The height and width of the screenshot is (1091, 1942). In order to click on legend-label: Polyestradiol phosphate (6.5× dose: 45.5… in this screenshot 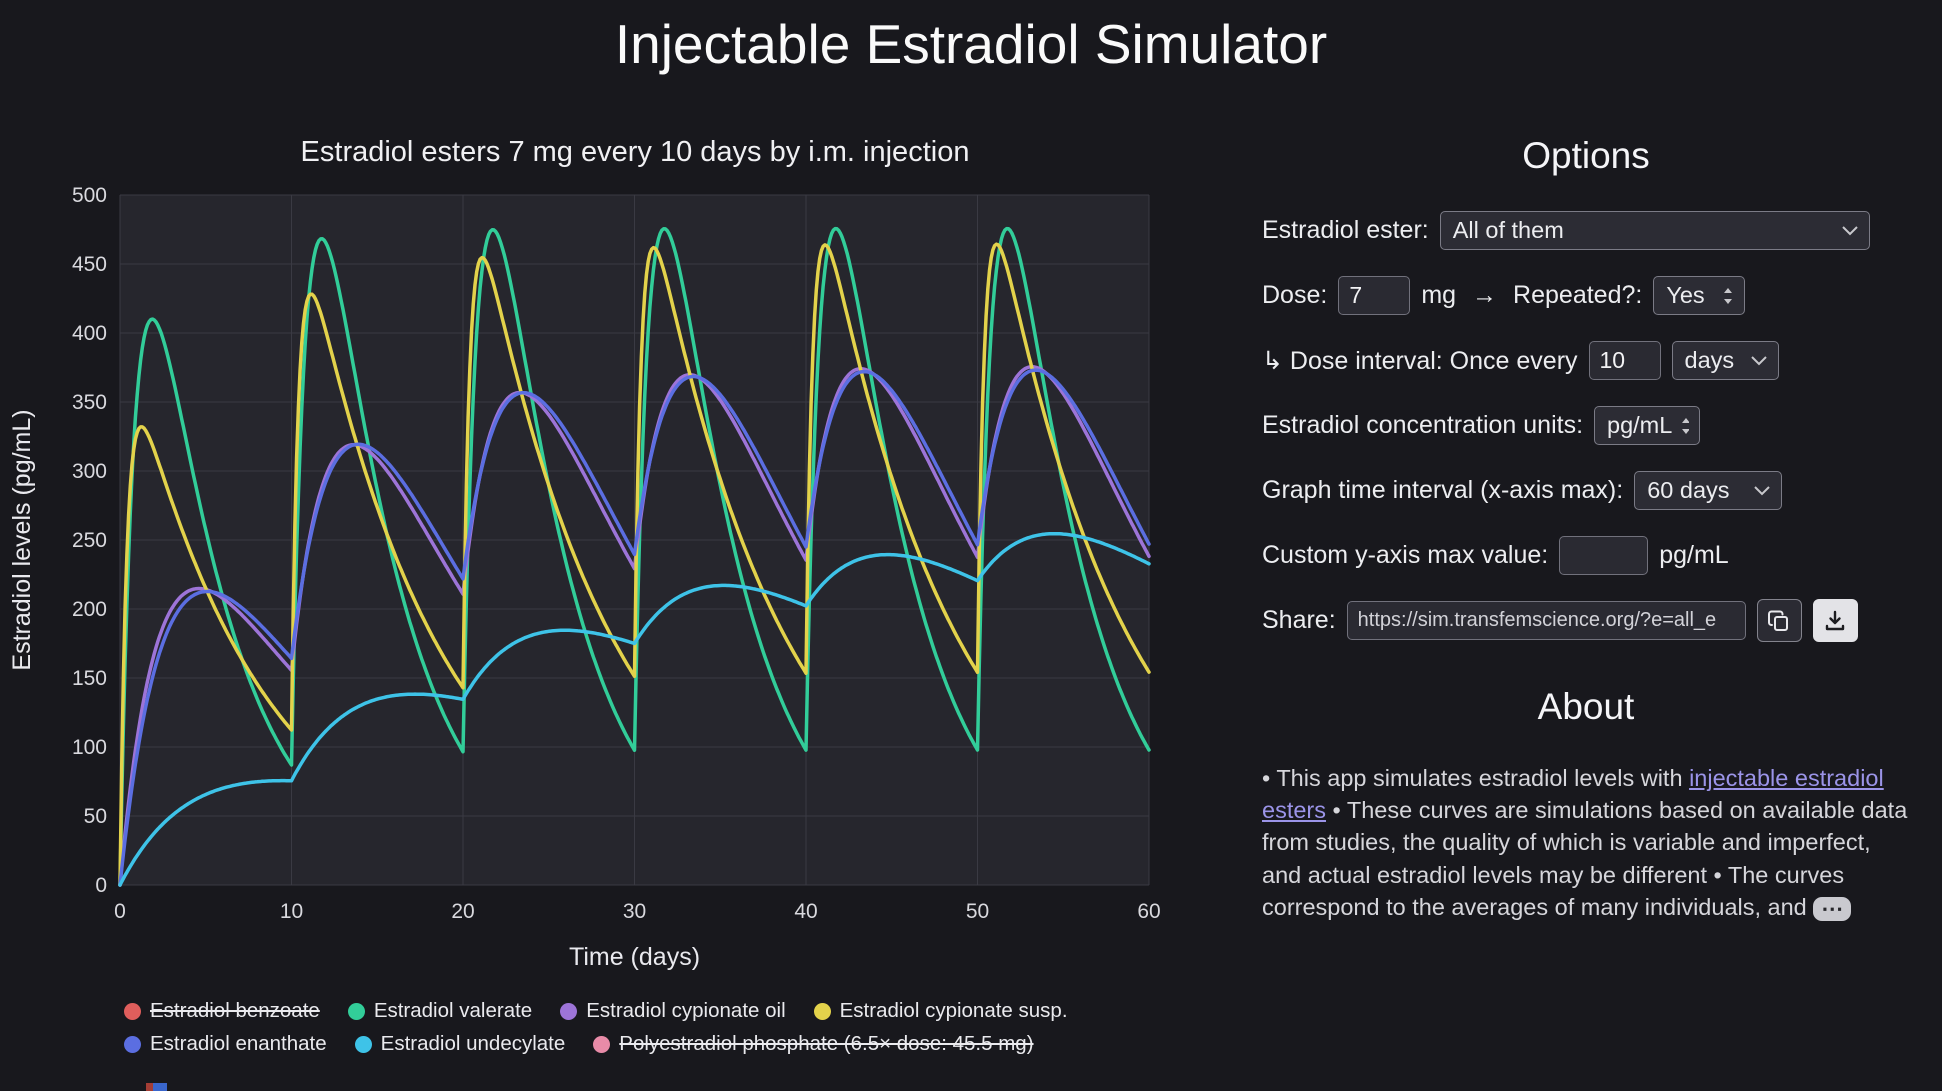, I will do `click(826, 1043)`.